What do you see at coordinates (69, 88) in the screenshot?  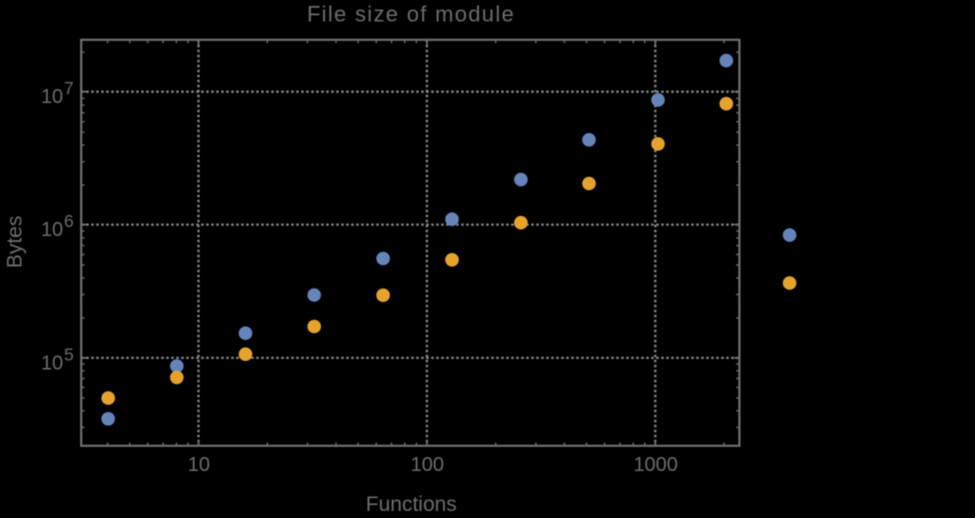 I see `svg-text: 7` at bounding box center [69, 88].